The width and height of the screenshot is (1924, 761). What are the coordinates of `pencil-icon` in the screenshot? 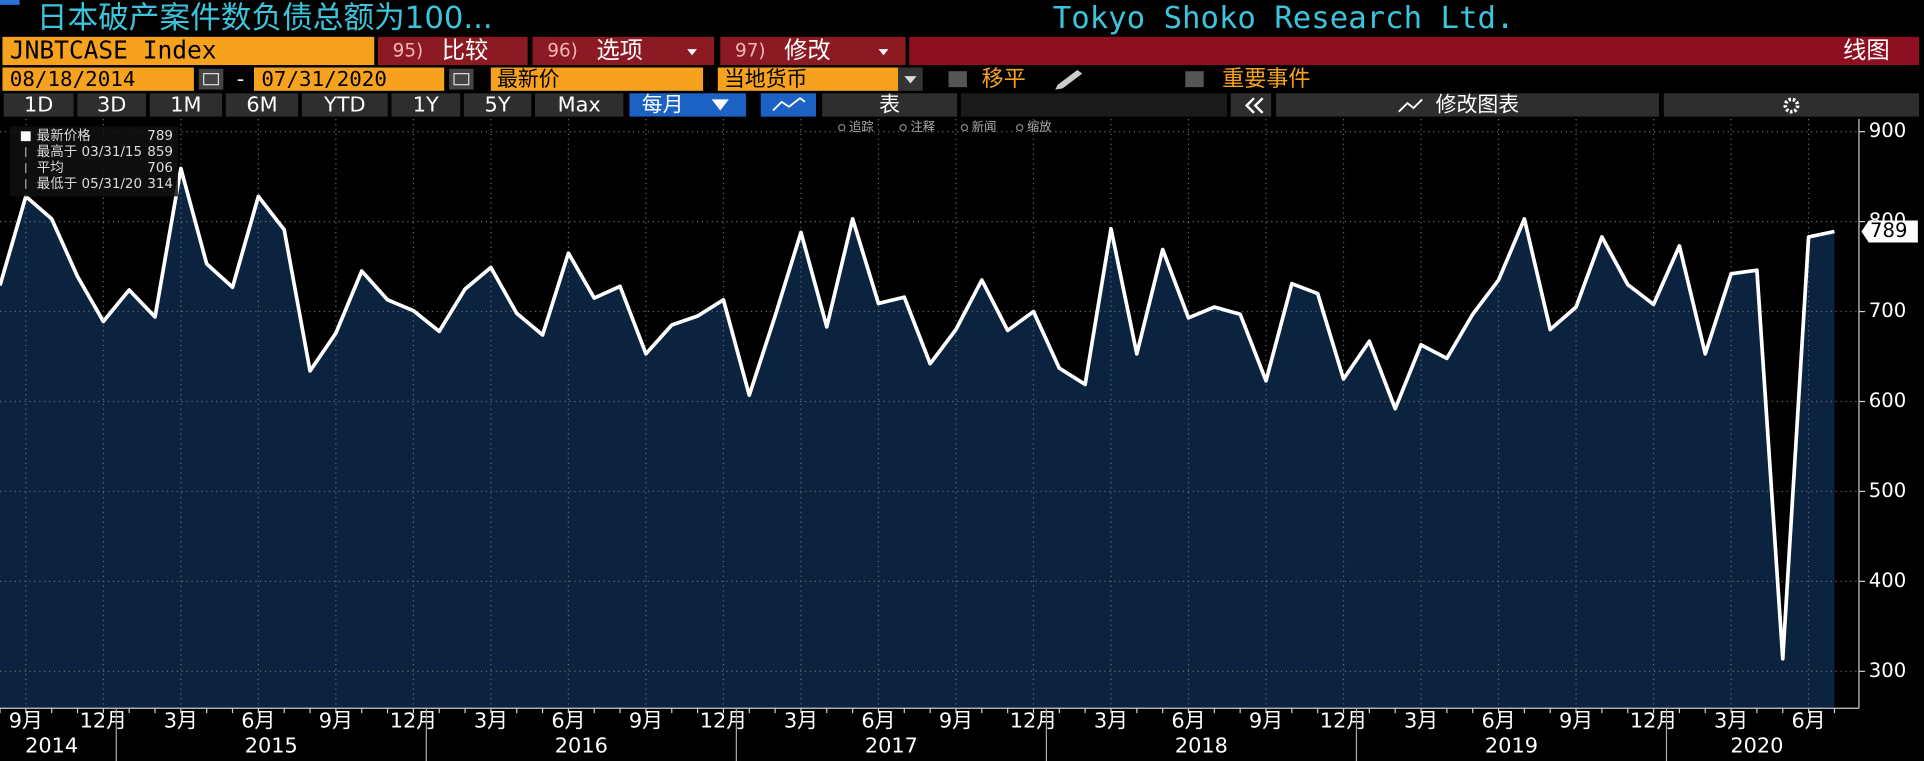 It's located at (1069, 79).